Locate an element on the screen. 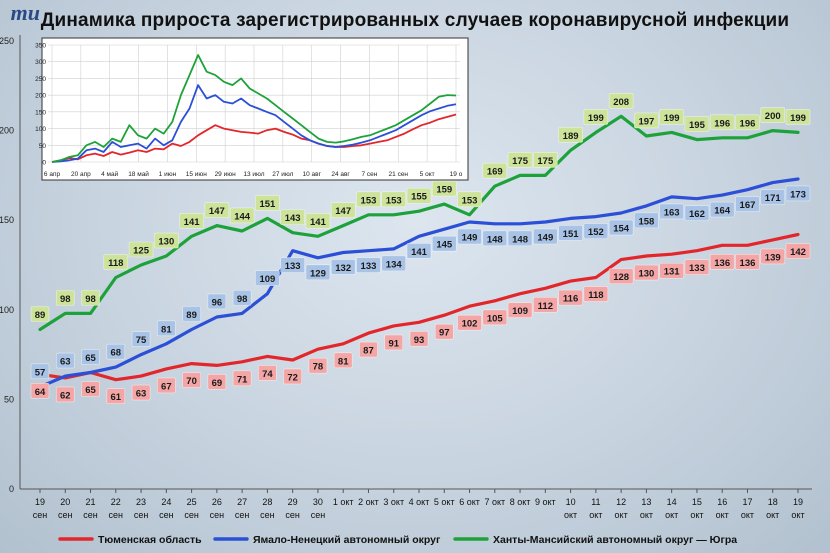 The image size is (830, 553). data-label-yanao: 162 is located at coordinates (697, 213).